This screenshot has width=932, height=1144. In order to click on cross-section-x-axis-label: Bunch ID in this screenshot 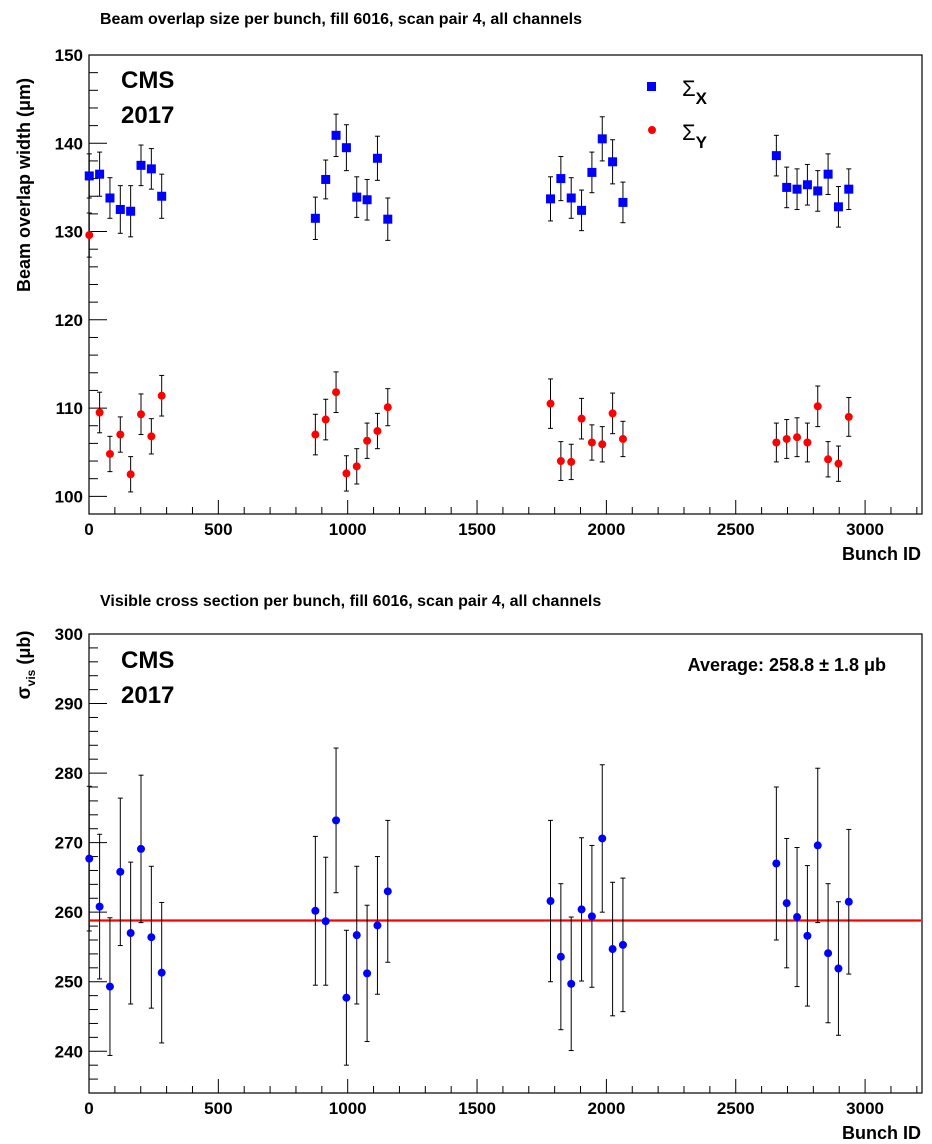, I will do `click(881, 1133)`.